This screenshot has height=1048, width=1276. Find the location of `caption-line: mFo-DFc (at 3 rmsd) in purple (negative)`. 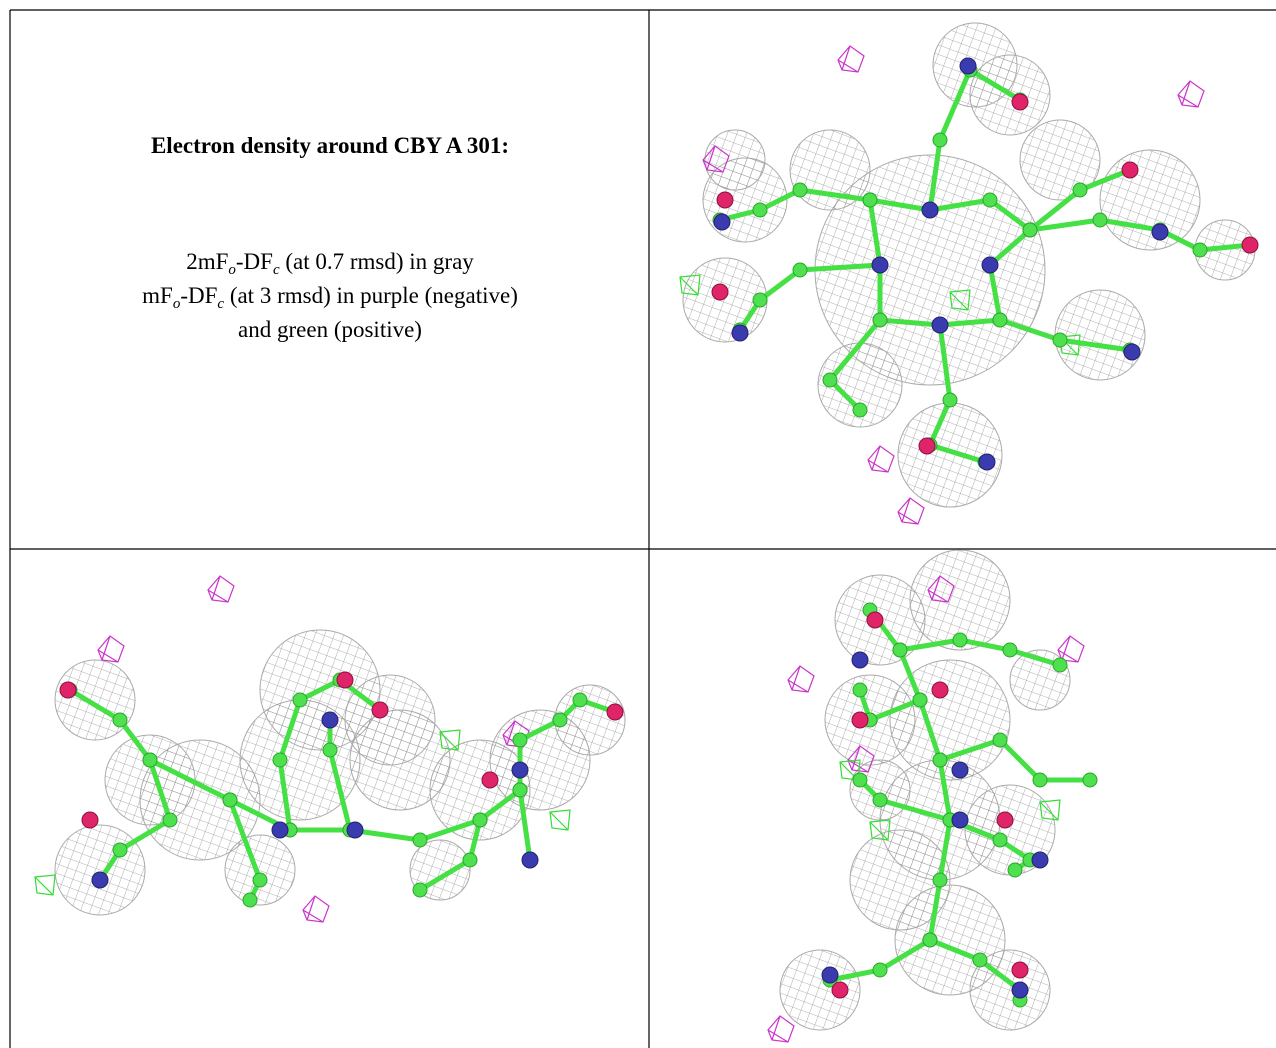

caption-line: mFo-DFc (at 3 rmsd) in purple (negative) is located at coordinates (330, 297).